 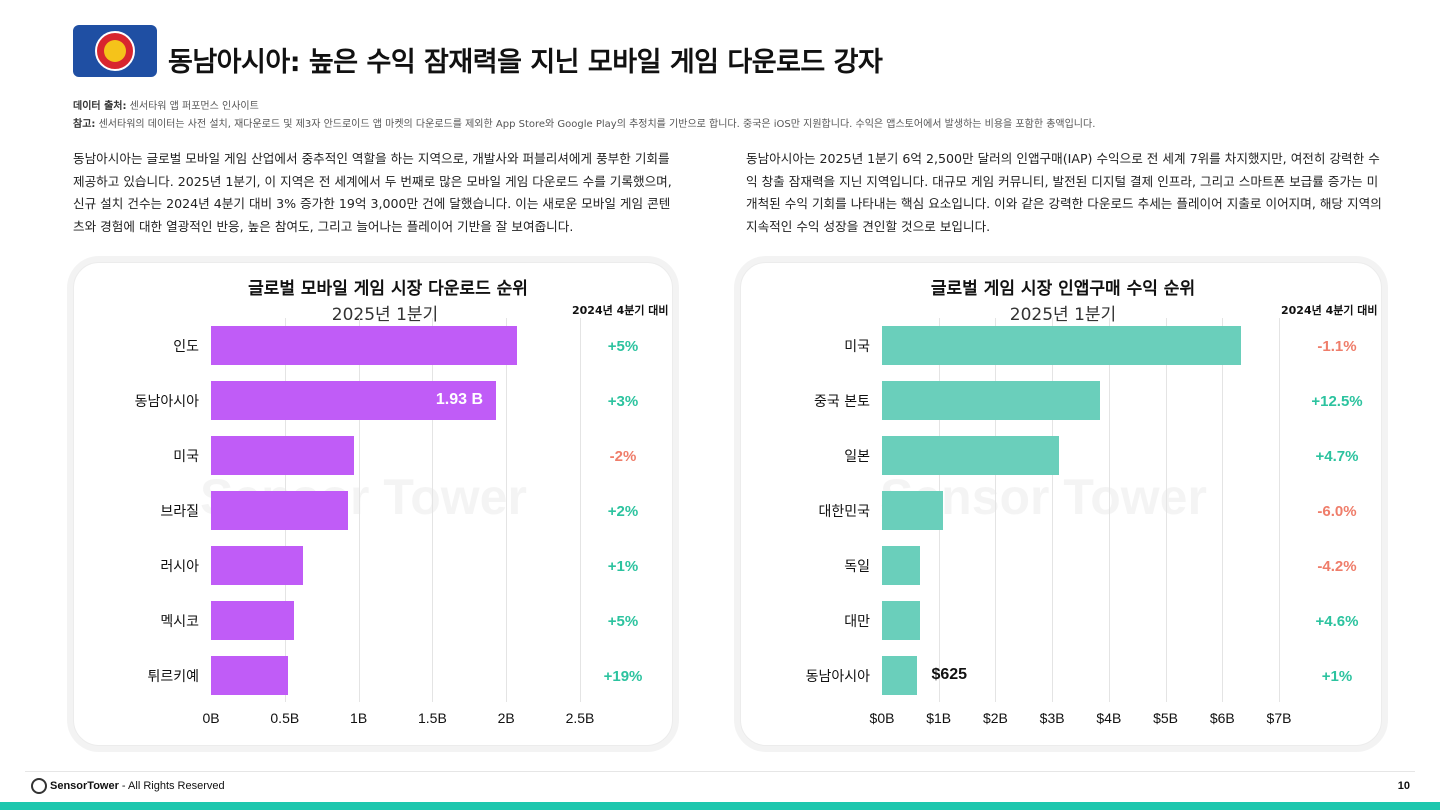 I want to click on chart2-change-value: +4.6%, so click(x=1337, y=621).